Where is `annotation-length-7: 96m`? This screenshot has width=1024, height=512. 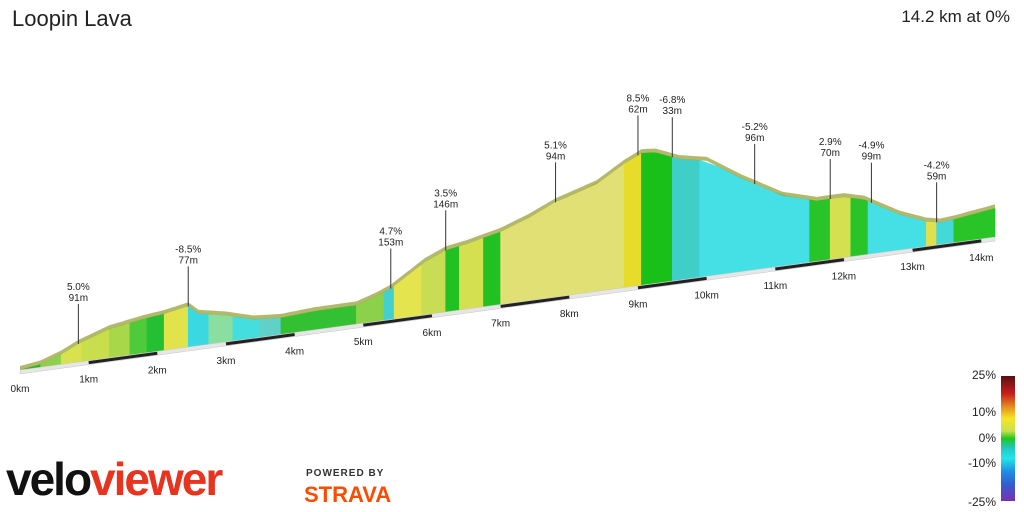 annotation-length-7: 96m is located at coordinates (754, 138).